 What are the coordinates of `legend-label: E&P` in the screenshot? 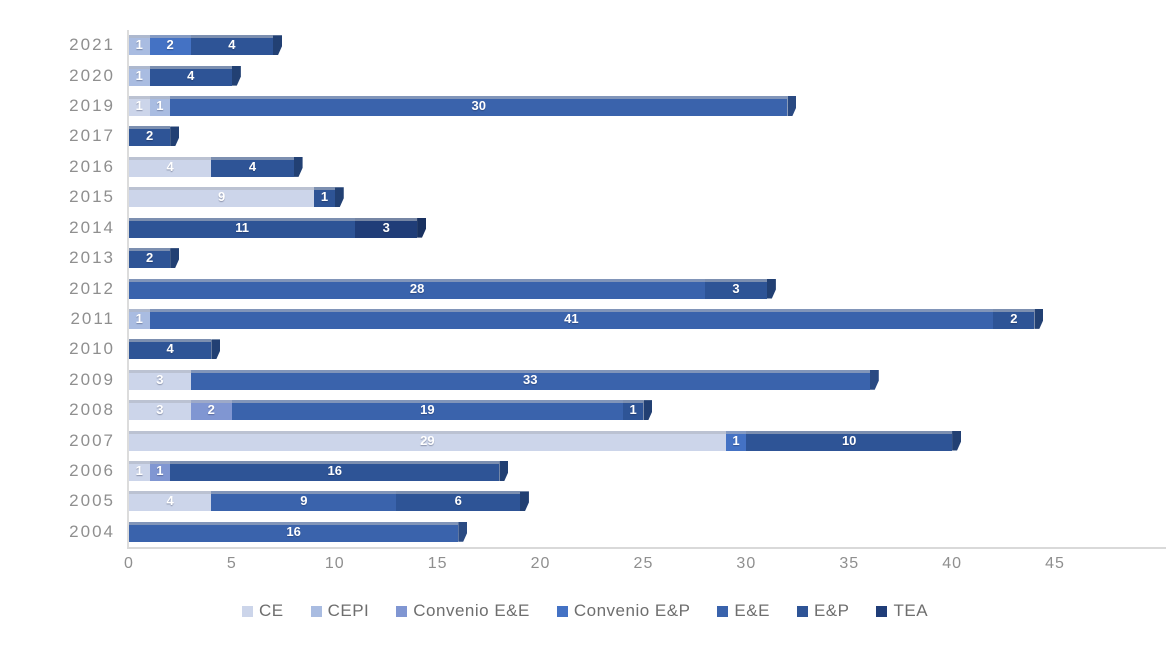 It's located at (831, 610).